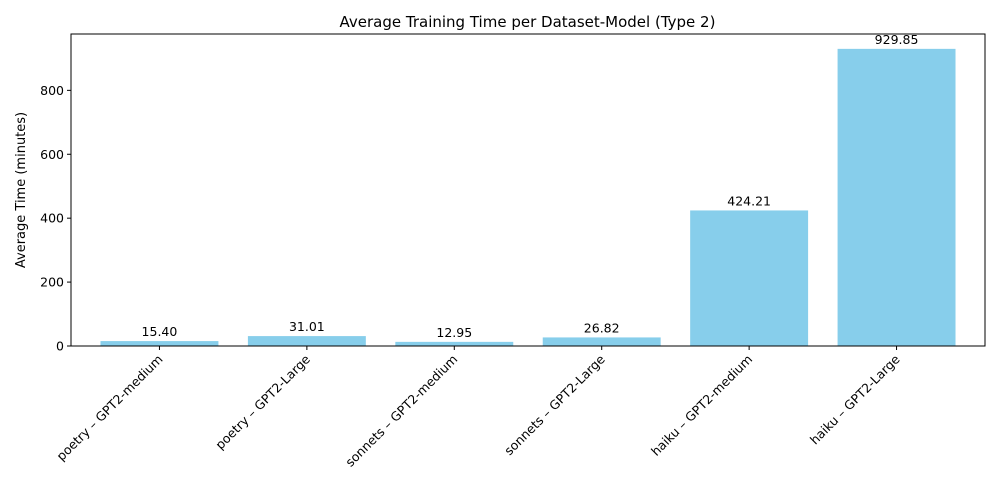 This screenshot has height=504, width=1000. I want to click on y-tick-label: 800, so click(52, 90).